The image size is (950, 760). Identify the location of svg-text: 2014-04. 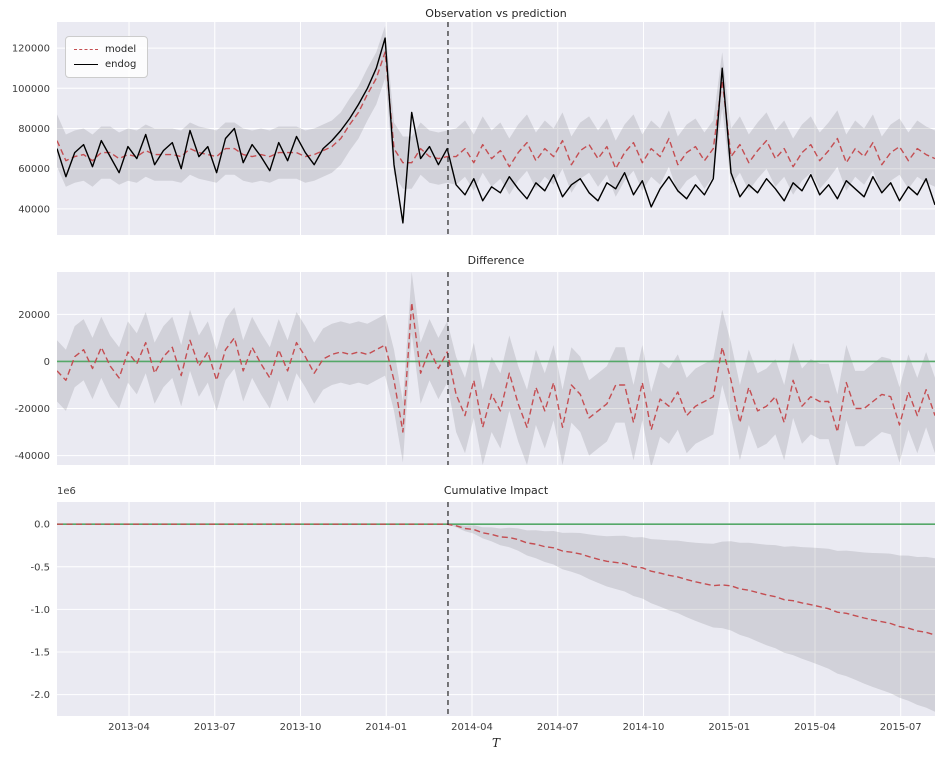
(472, 727).